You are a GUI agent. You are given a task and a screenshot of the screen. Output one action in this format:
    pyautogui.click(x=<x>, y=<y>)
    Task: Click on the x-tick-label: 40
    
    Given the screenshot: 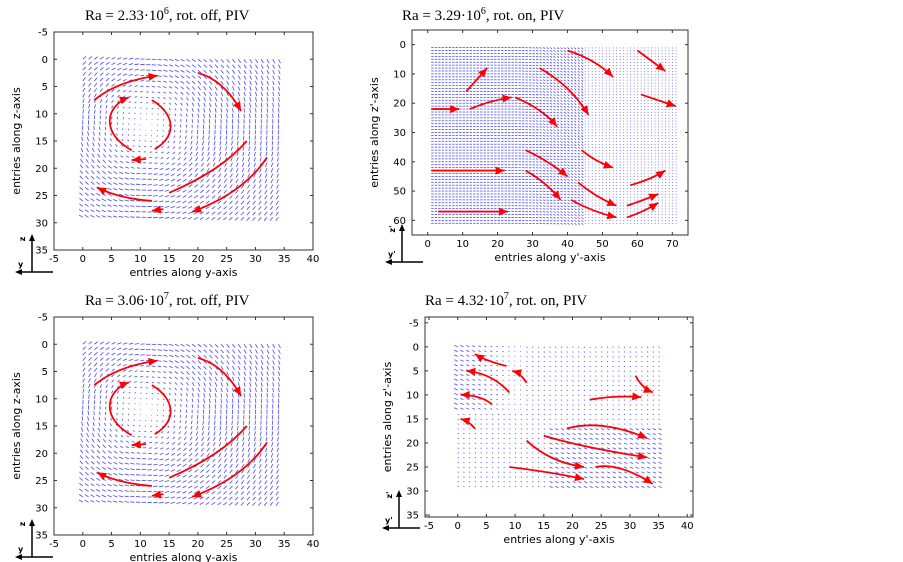 What is the action you would take?
    pyautogui.click(x=313, y=259)
    